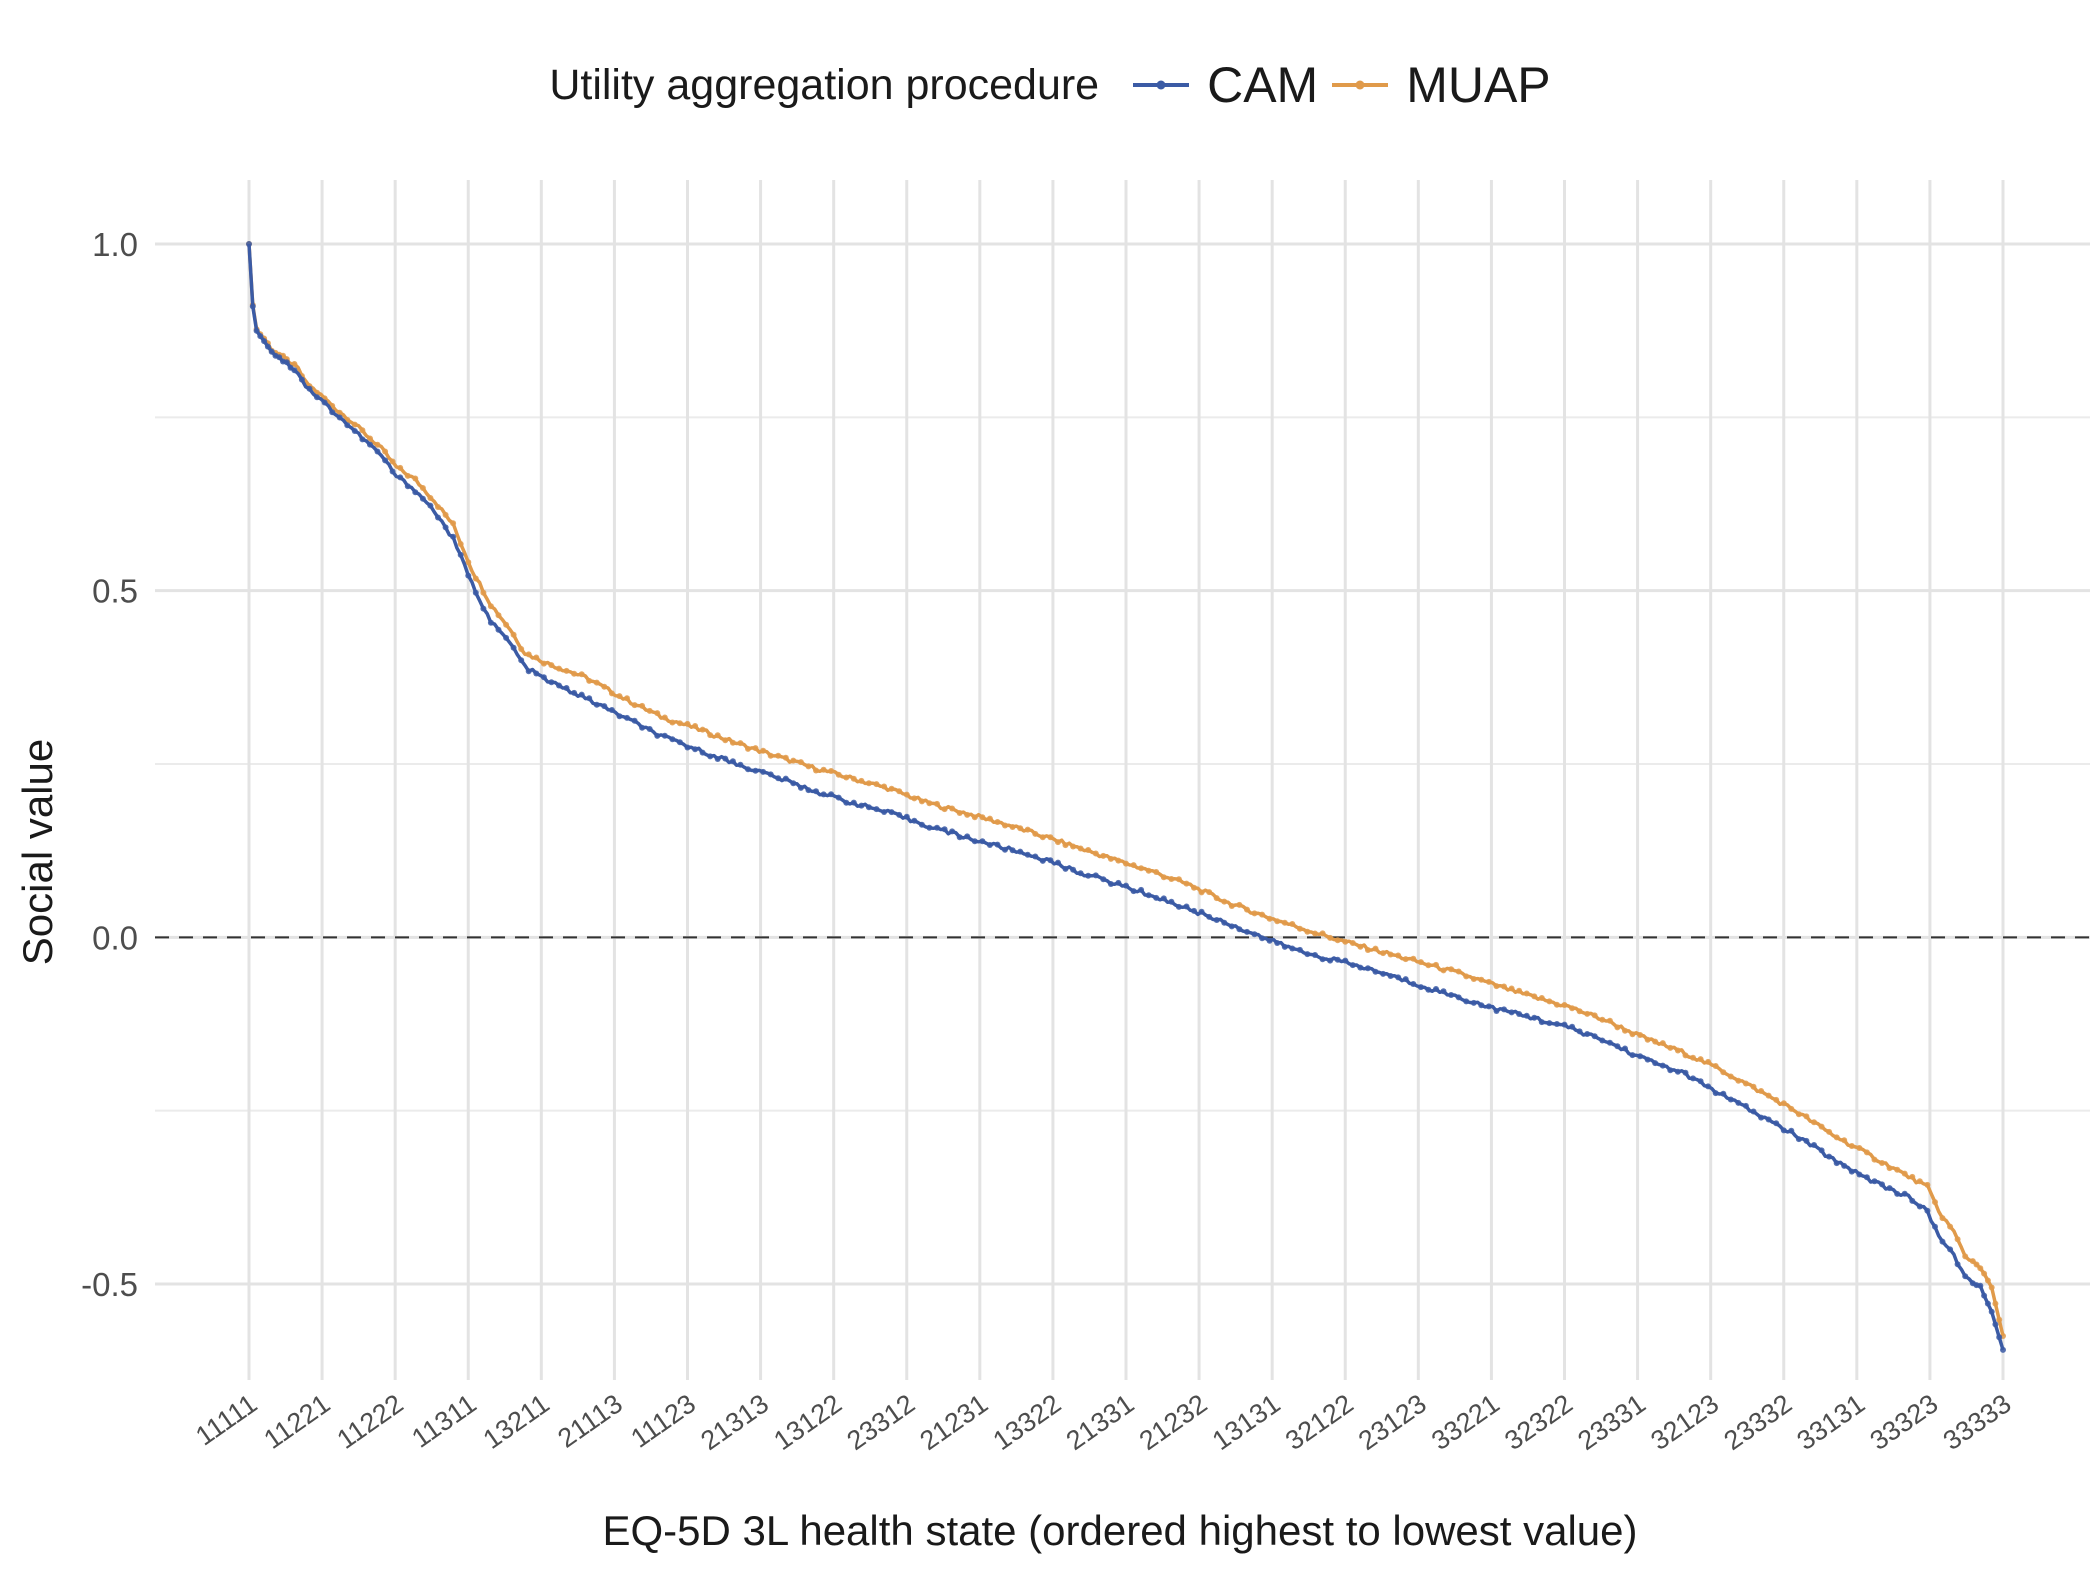 The height and width of the screenshot is (1575, 2100). What do you see at coordinates (1173, 1422) in the screenshot?
I see `x-tick-label: 21232` at bounding box center [1173, 1422].